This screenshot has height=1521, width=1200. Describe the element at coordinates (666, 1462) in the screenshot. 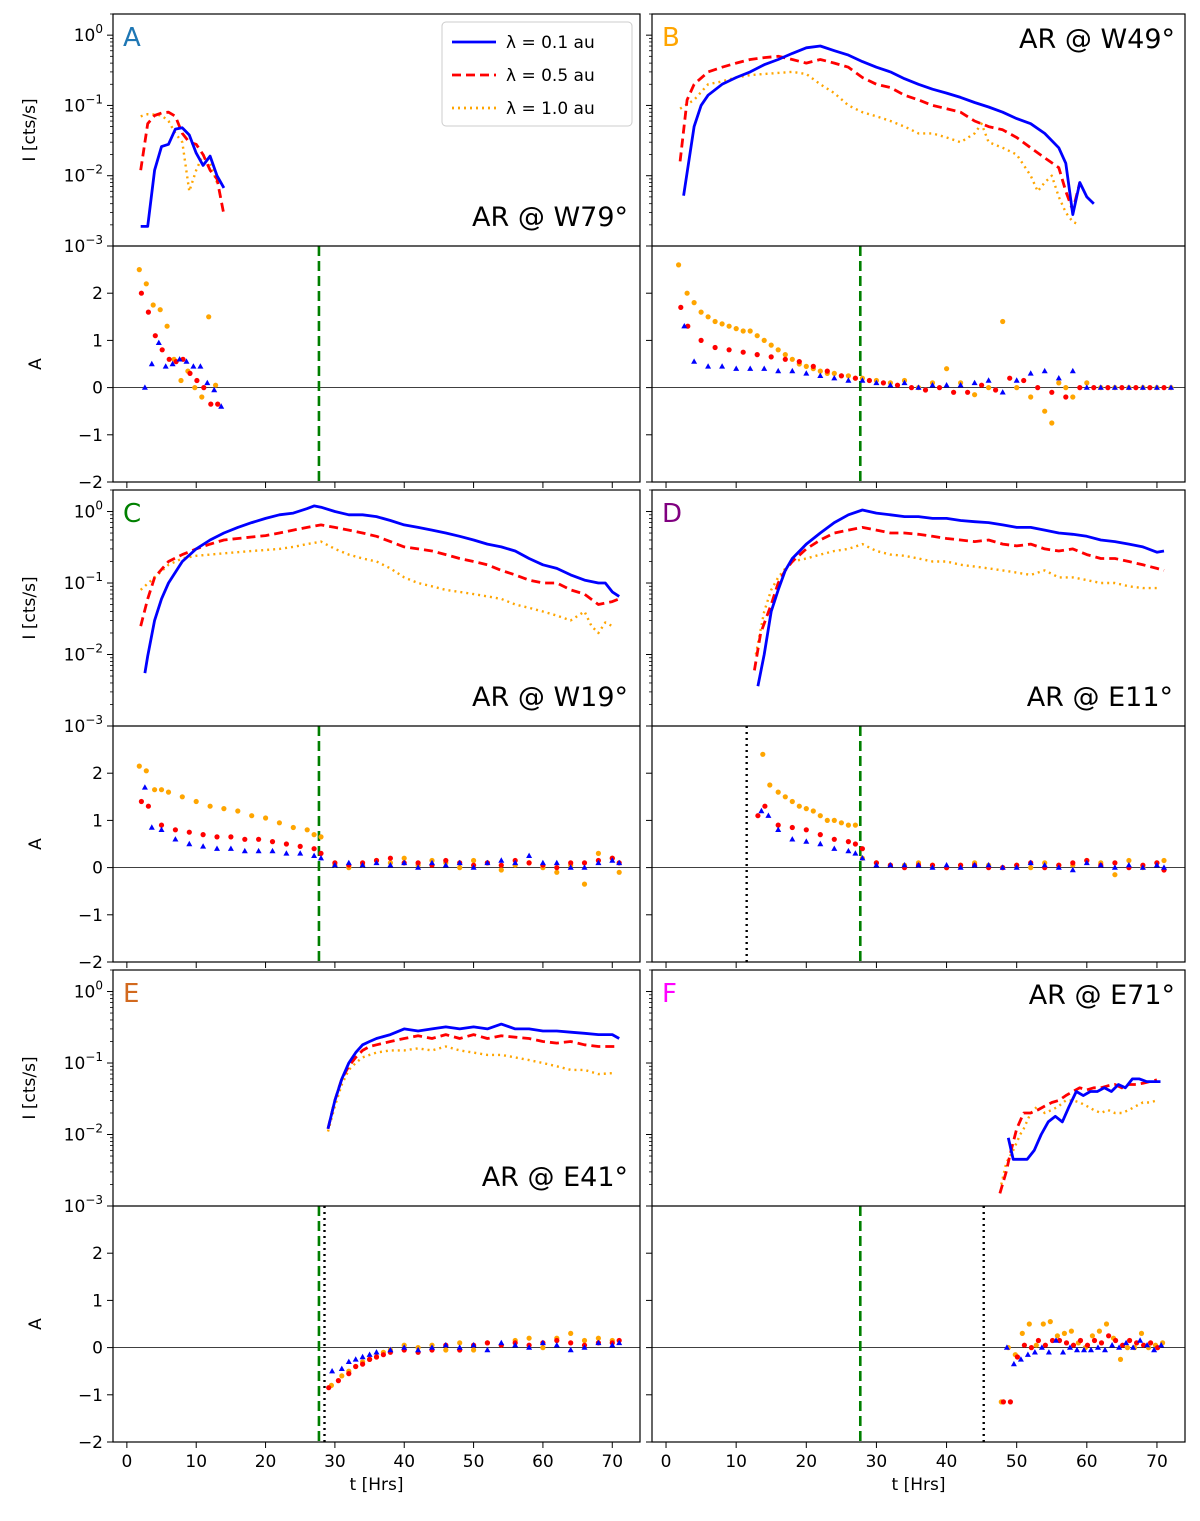

I see `x-tick-label: 0` at that location.